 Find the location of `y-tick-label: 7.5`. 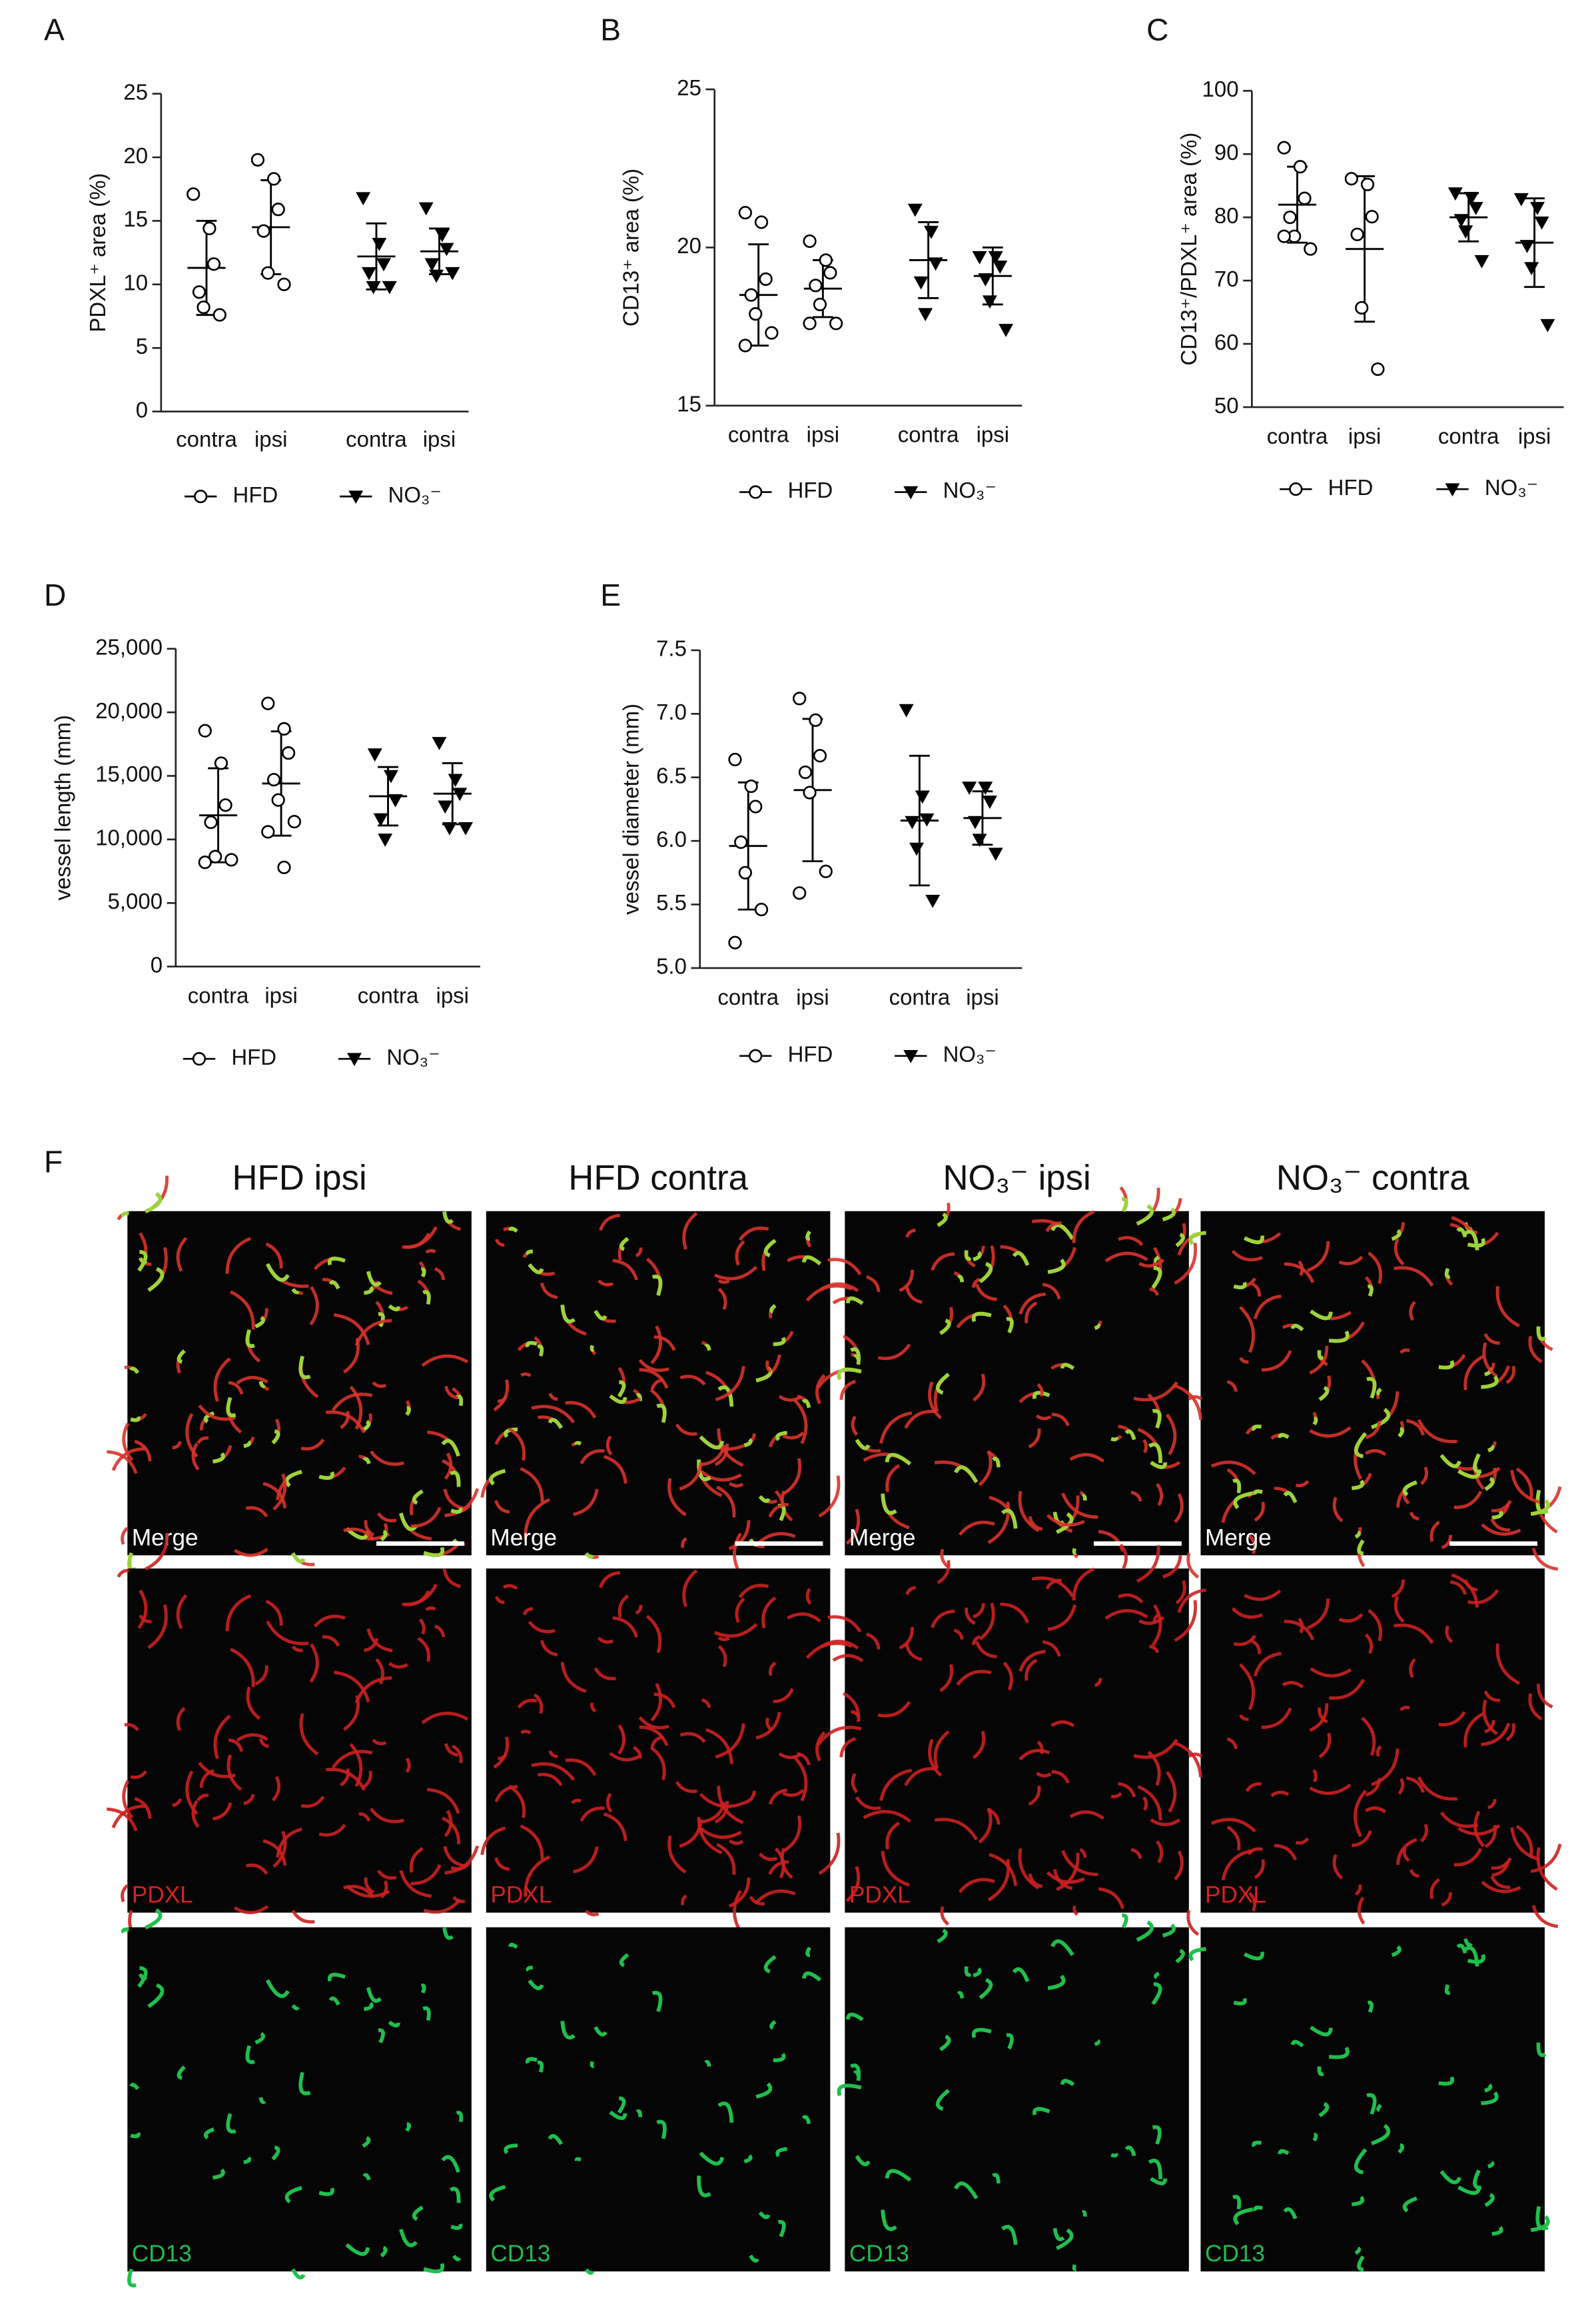

y-tick-label: 7.5 is located at coordinates (671, 648).